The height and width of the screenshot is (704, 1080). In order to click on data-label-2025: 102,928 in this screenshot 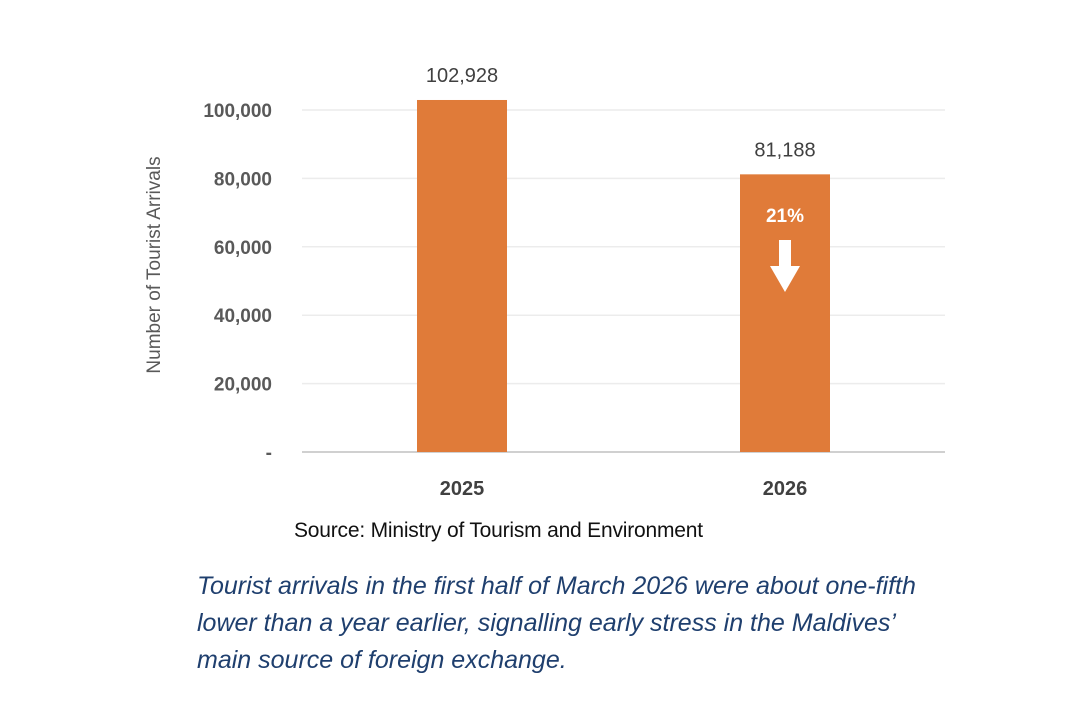, I will do `click(462, 76)`.